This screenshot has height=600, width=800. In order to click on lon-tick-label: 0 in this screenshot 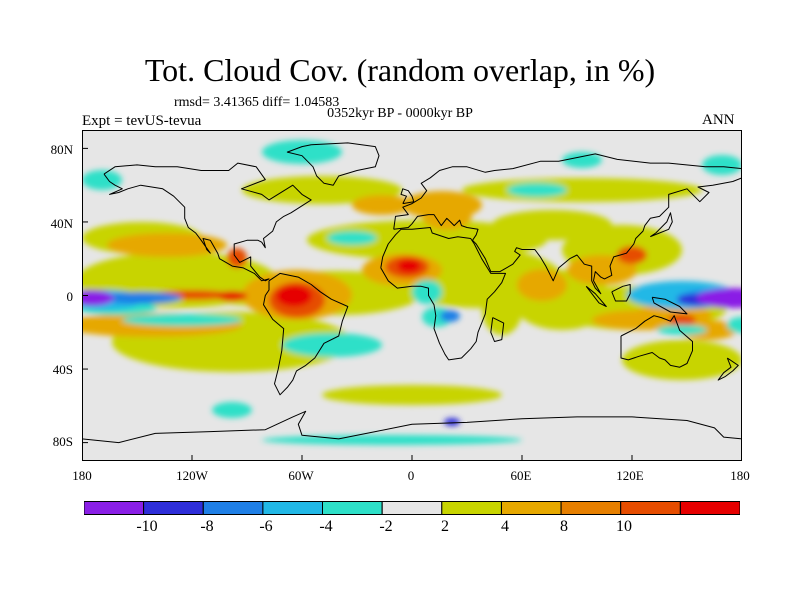, I will do `click(411, 475)`.